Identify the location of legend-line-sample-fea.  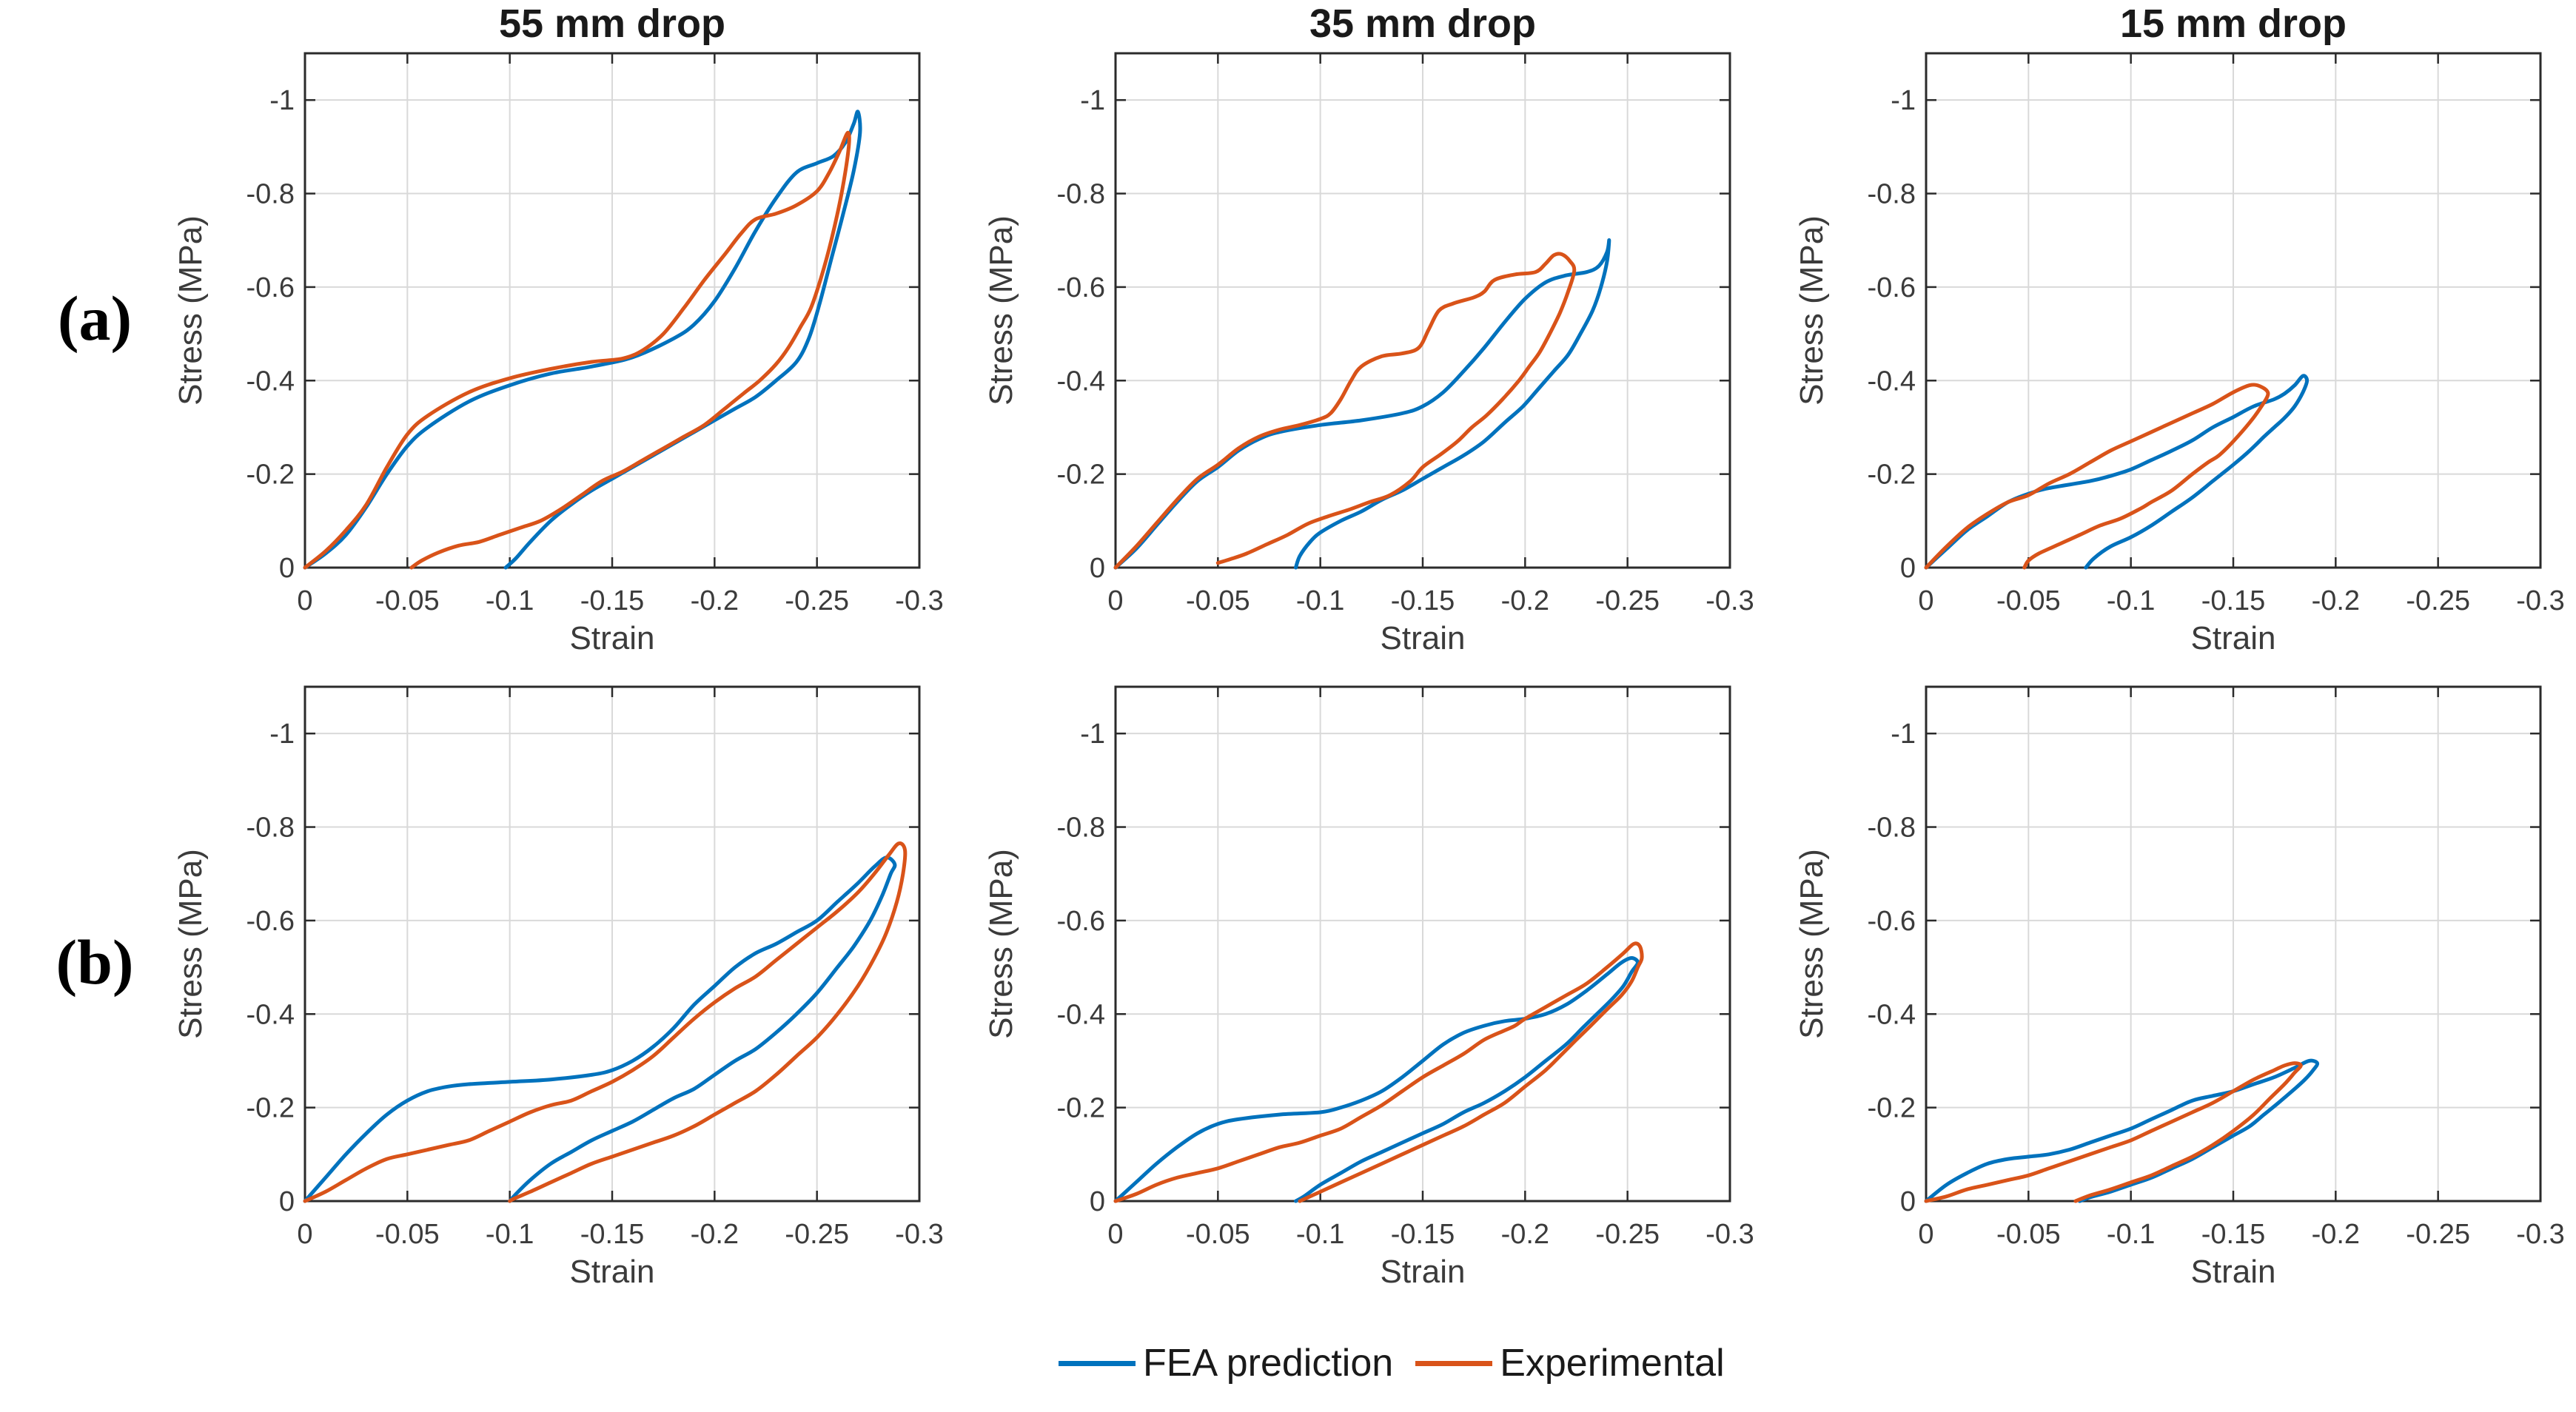
(1097, 1363).